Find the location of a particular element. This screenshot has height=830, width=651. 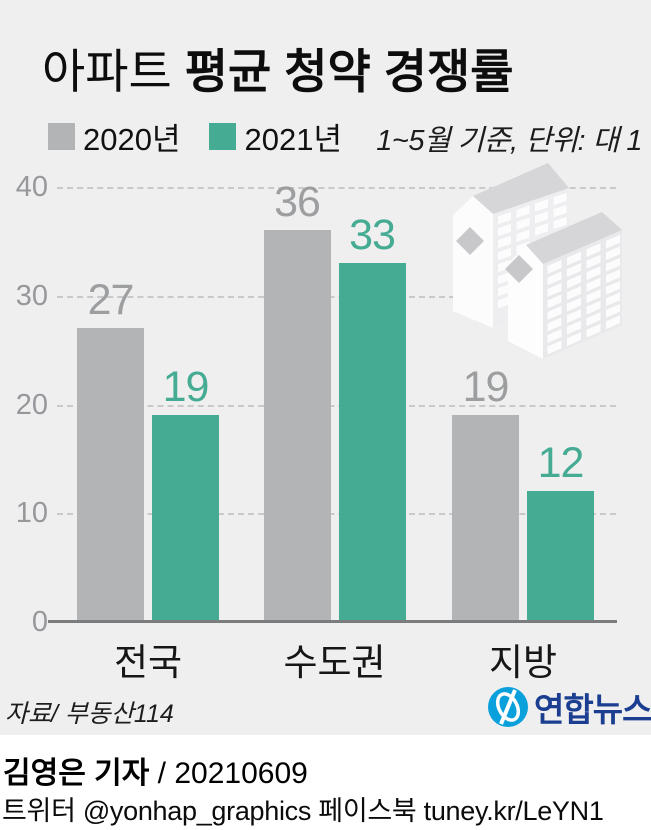

y-tick-label-0: 0 is located at coordinates (39, 622).